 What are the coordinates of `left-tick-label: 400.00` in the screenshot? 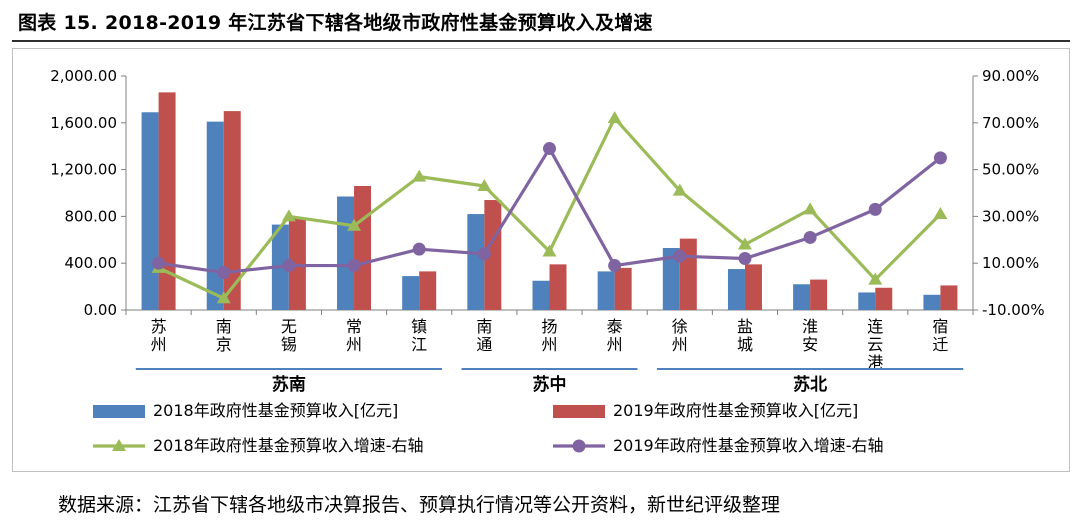 It's located at (91, 263).